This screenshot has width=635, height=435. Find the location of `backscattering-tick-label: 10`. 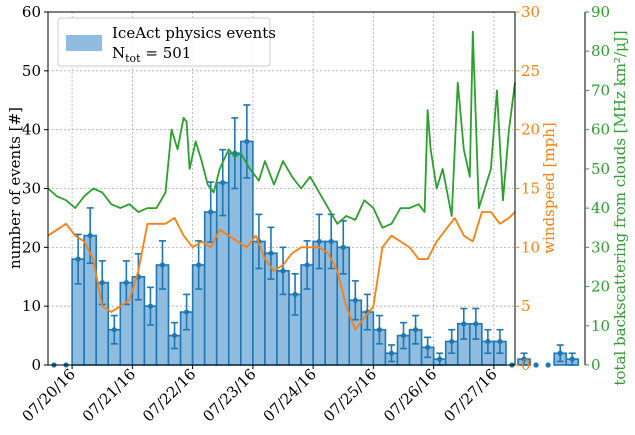

backscattering-tick-label: 10 is located at coordinates (600, 326).